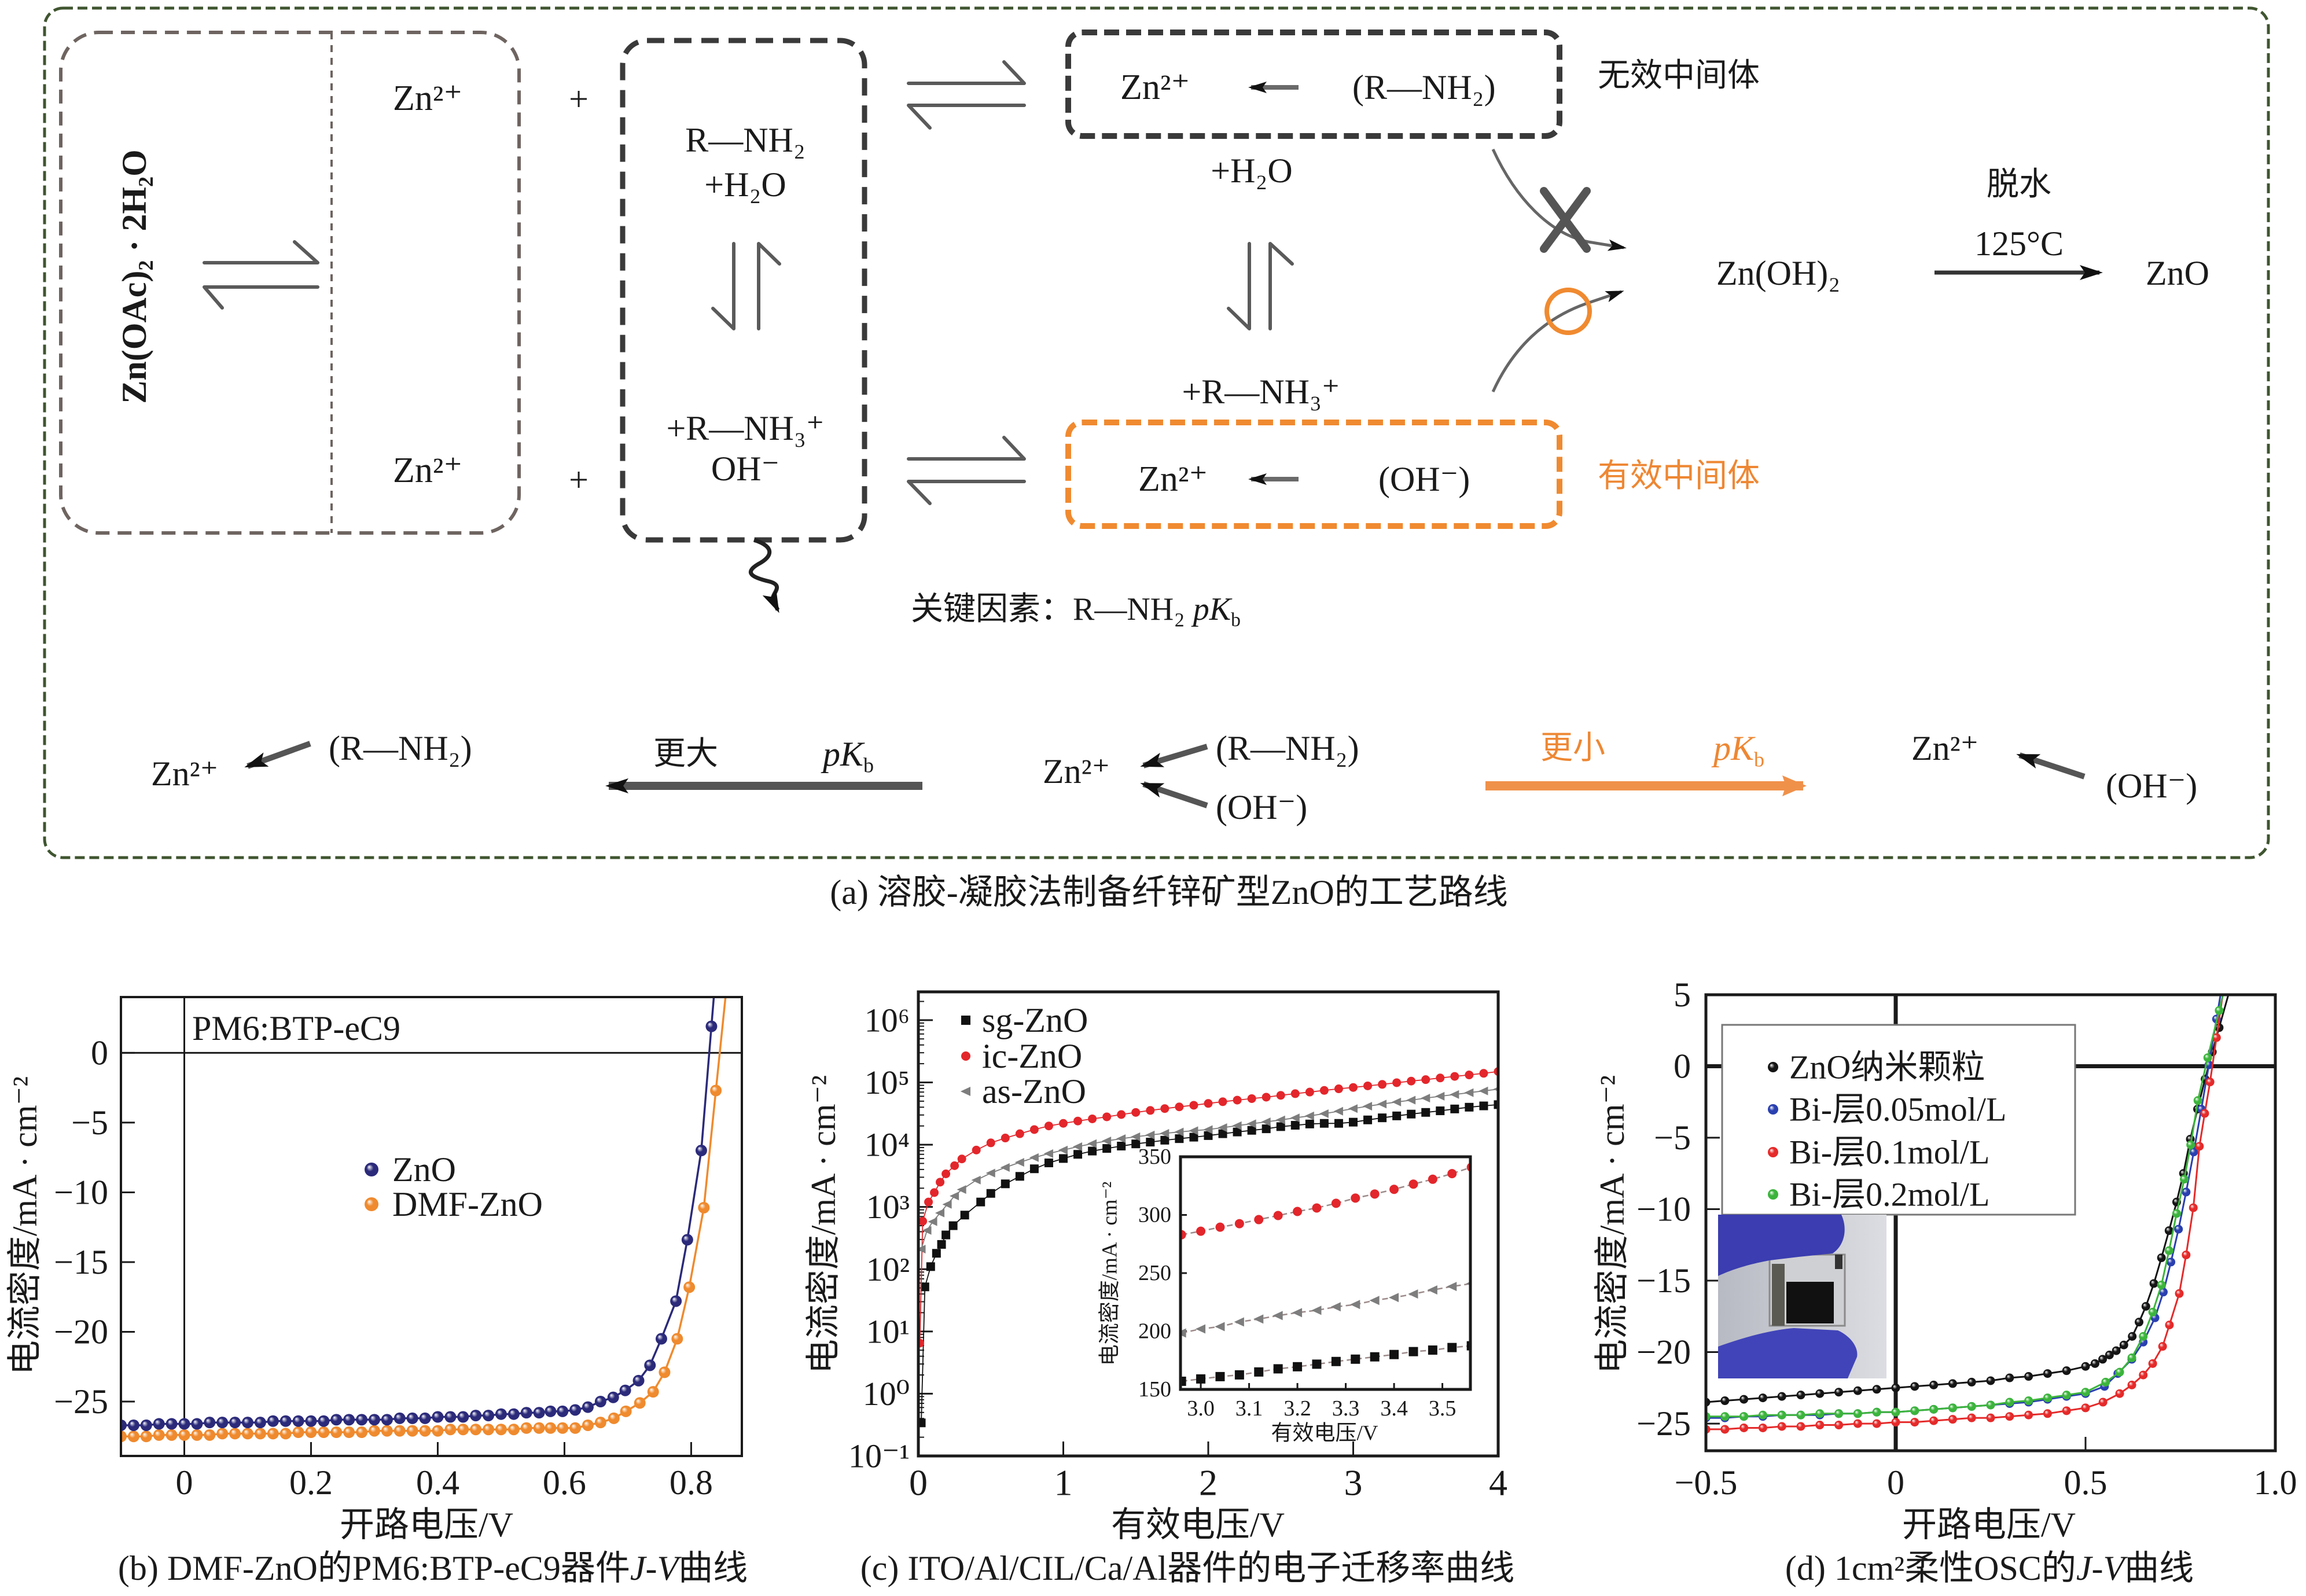 This screenshot has height=1596, width=2306. Describe the element at coordinates (1154, 1157) in the screenshot. I see `y-tick-label: 350` at that location.